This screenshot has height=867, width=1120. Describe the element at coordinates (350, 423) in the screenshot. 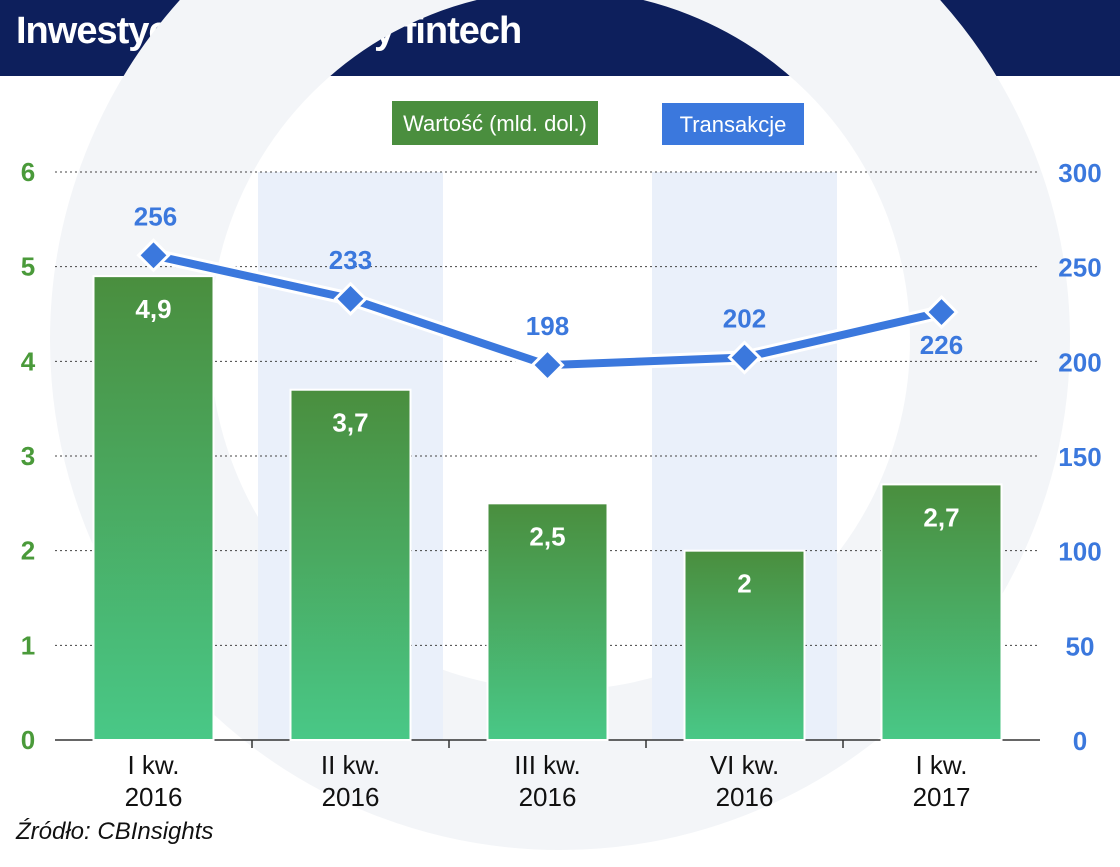

I see `bar-value-label: 3,7` at that location.